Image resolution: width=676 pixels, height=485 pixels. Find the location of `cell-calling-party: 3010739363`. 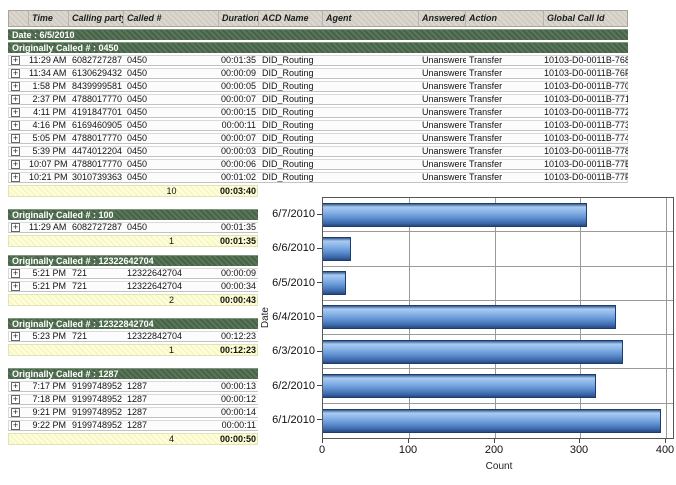

cell-calling-party: 3010739363 is located at coordinates (97, 177).